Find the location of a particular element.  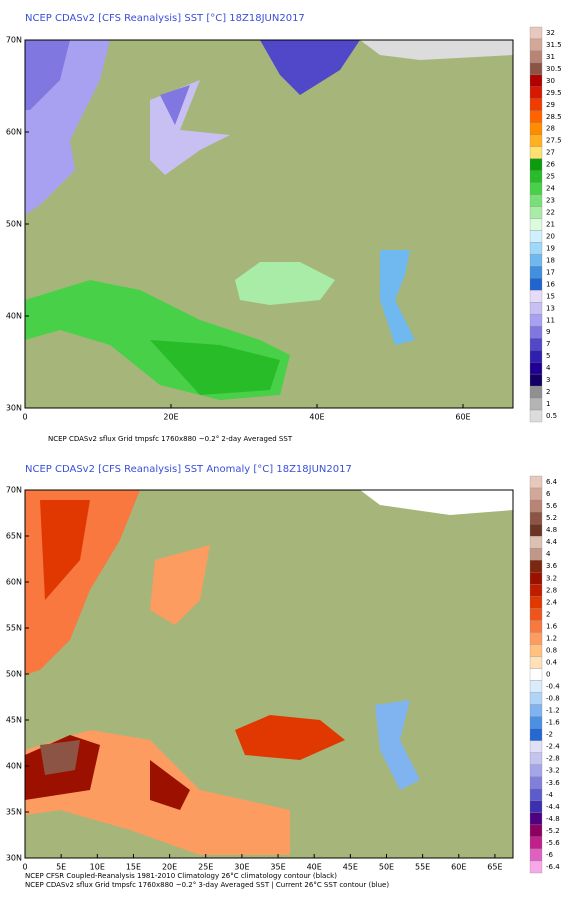

colorbar-label: 29 is located at coordinates (550, 105).